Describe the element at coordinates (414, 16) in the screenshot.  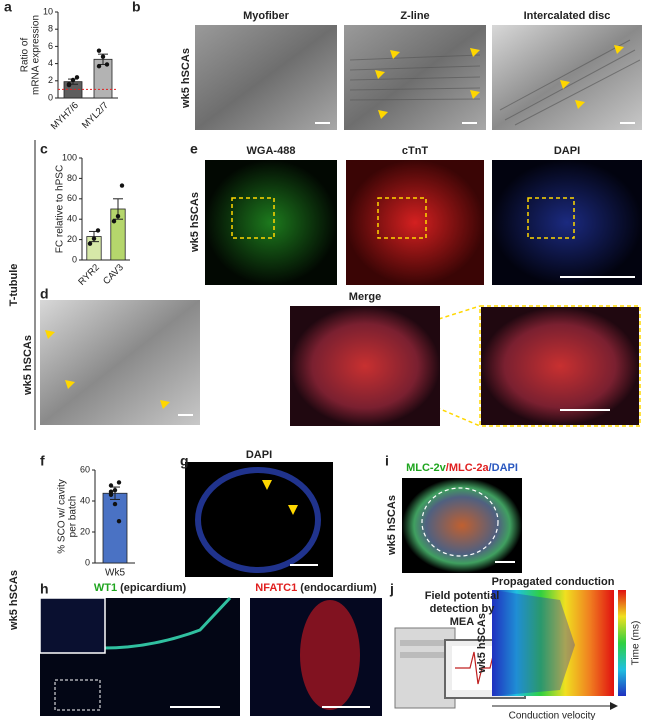
I see `panel-title: Z-line` at that location.